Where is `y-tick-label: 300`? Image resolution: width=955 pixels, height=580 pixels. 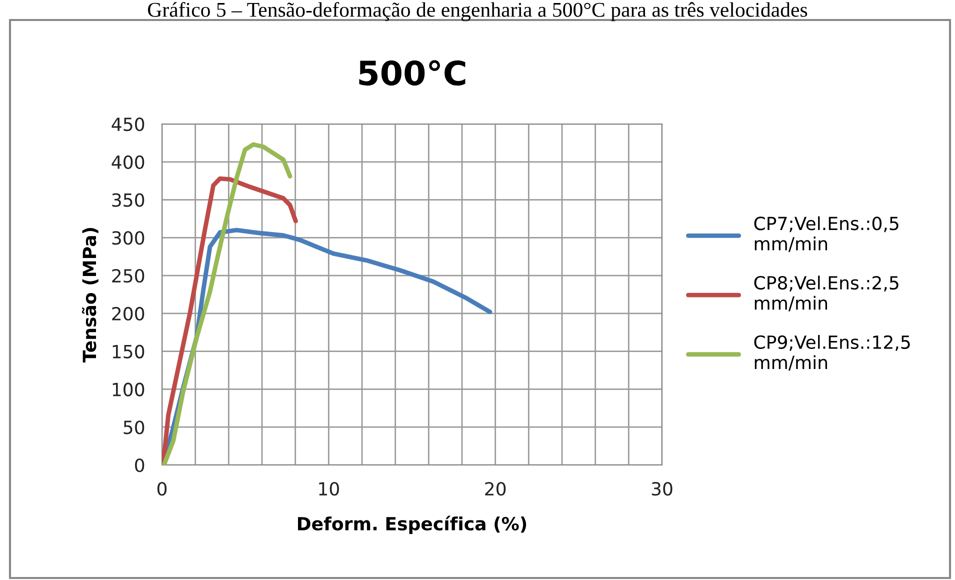 y-tick-label: 300 is located at coordinates (128, 238).